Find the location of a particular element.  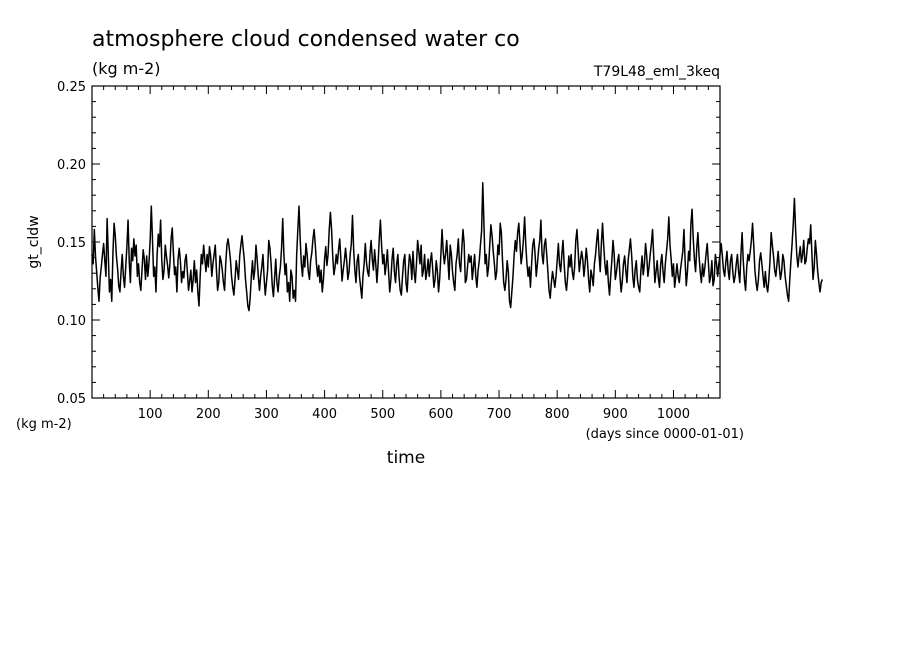

chart-title: atmosphere cloud condensed water co is located at coordinates (306, 39).